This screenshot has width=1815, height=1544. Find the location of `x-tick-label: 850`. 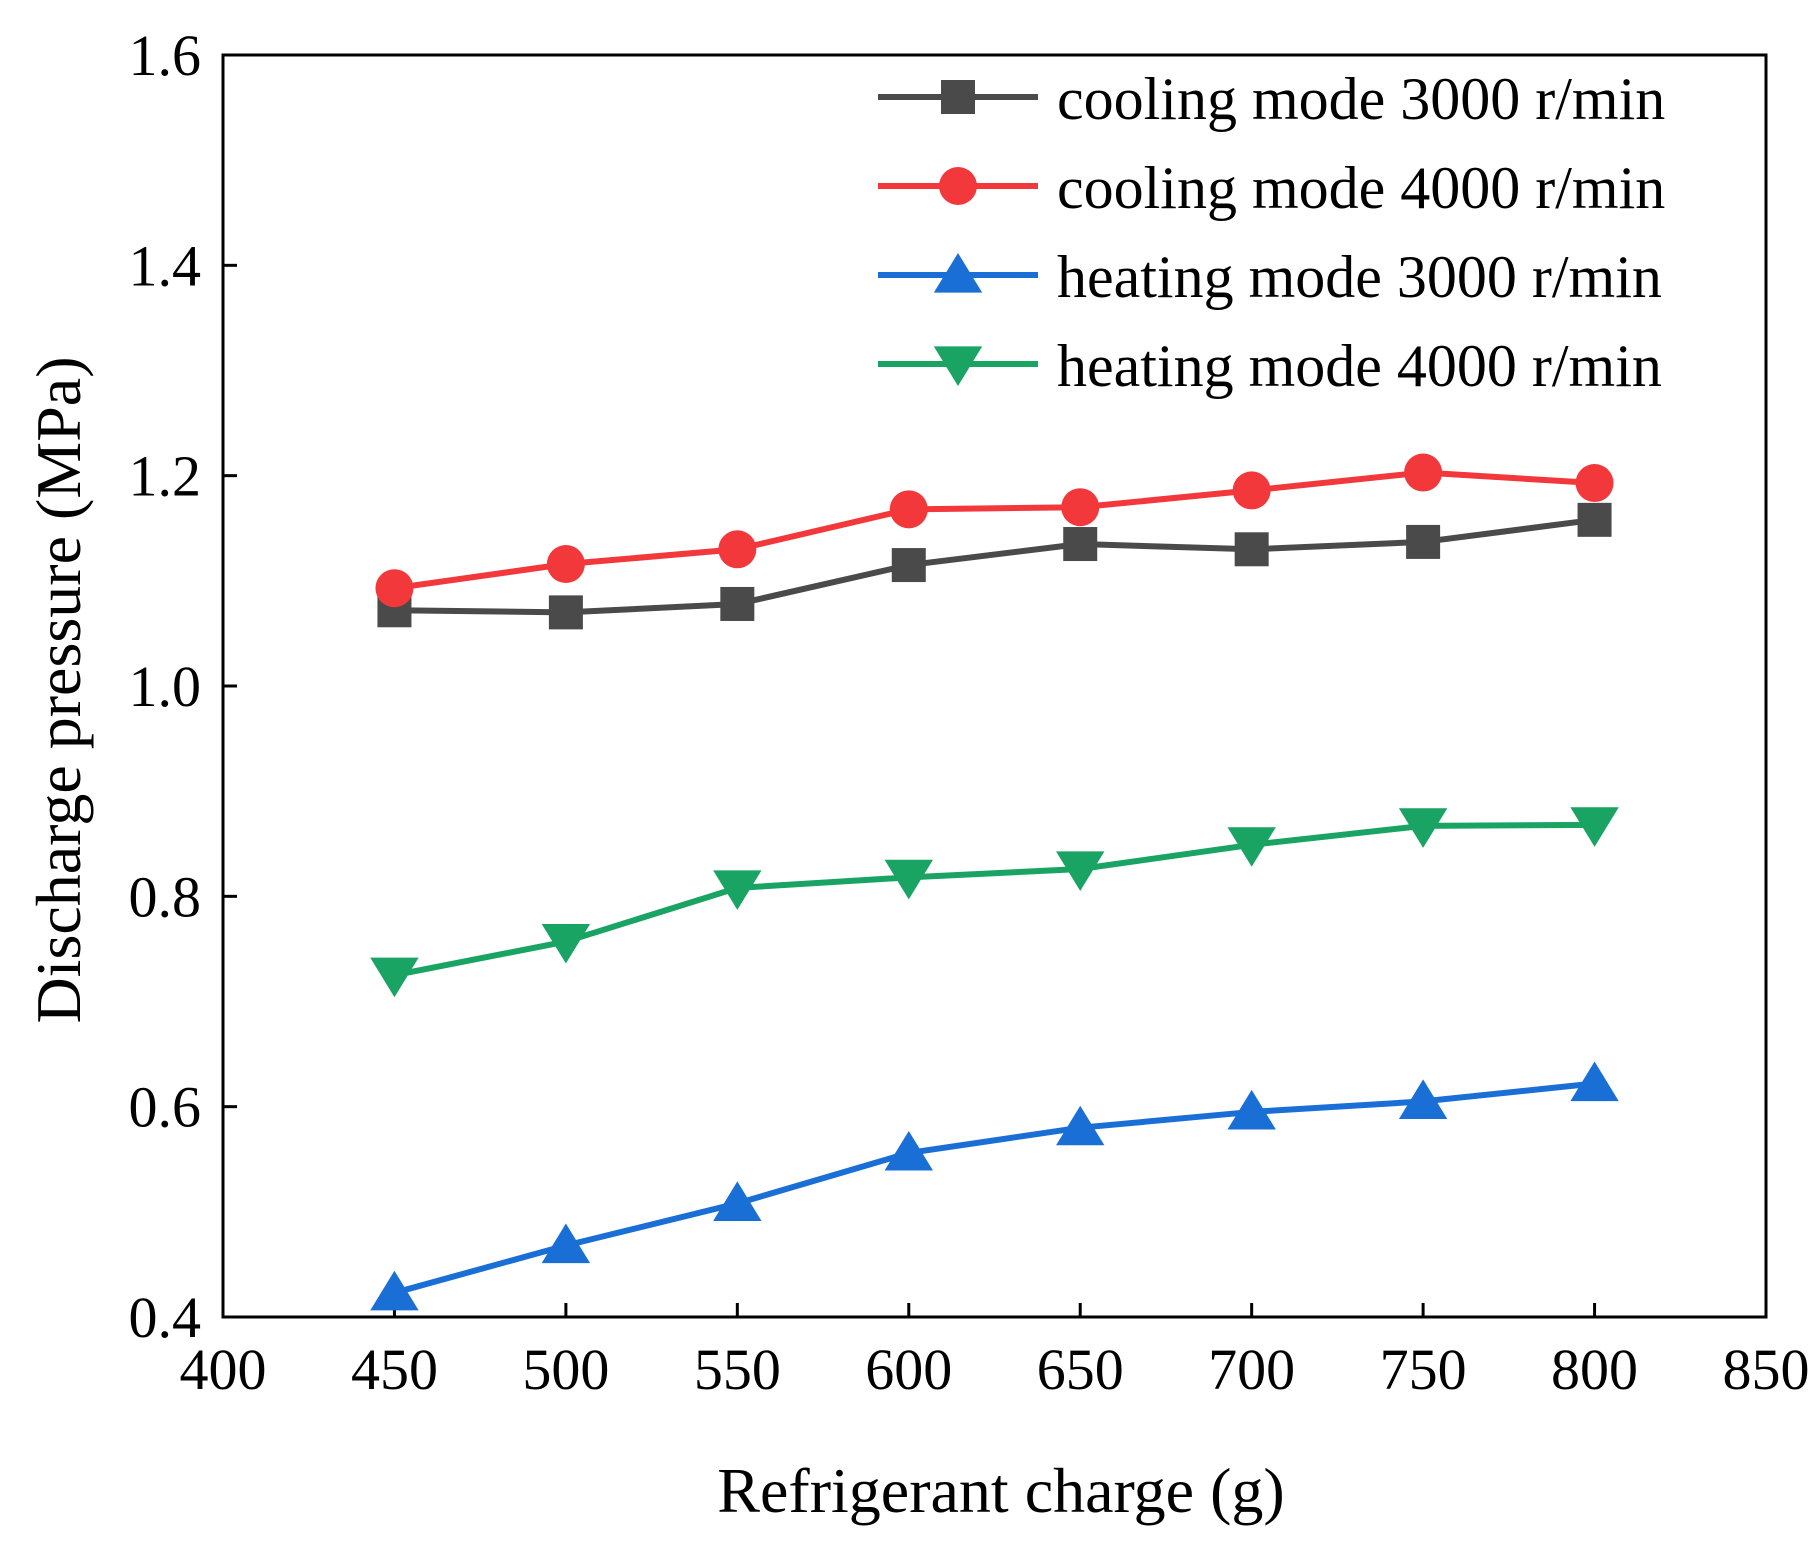

x-tick-label: 850 is located at coordinates (1766, 1369).